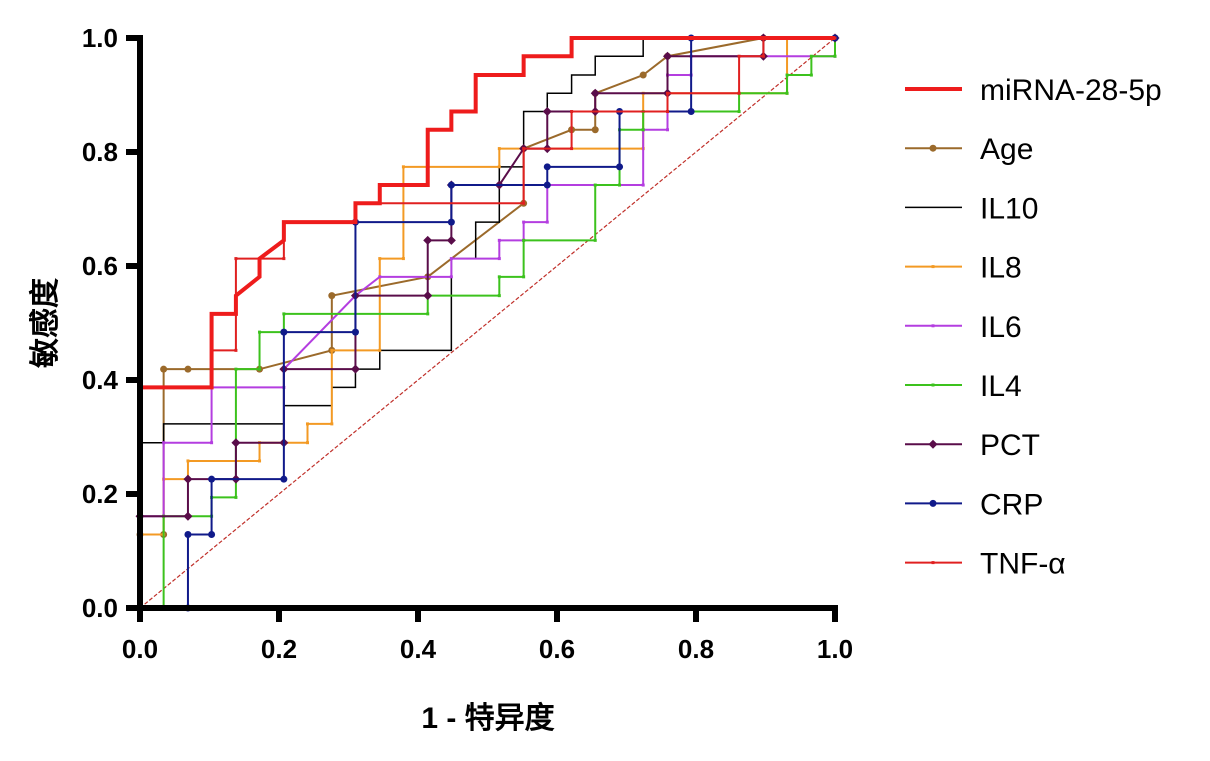 This screenshot has width=1210, height=761. Describe the element at coordinates (985, 564) in the screenshot. I see `legend-item: TNF-α` at that location.